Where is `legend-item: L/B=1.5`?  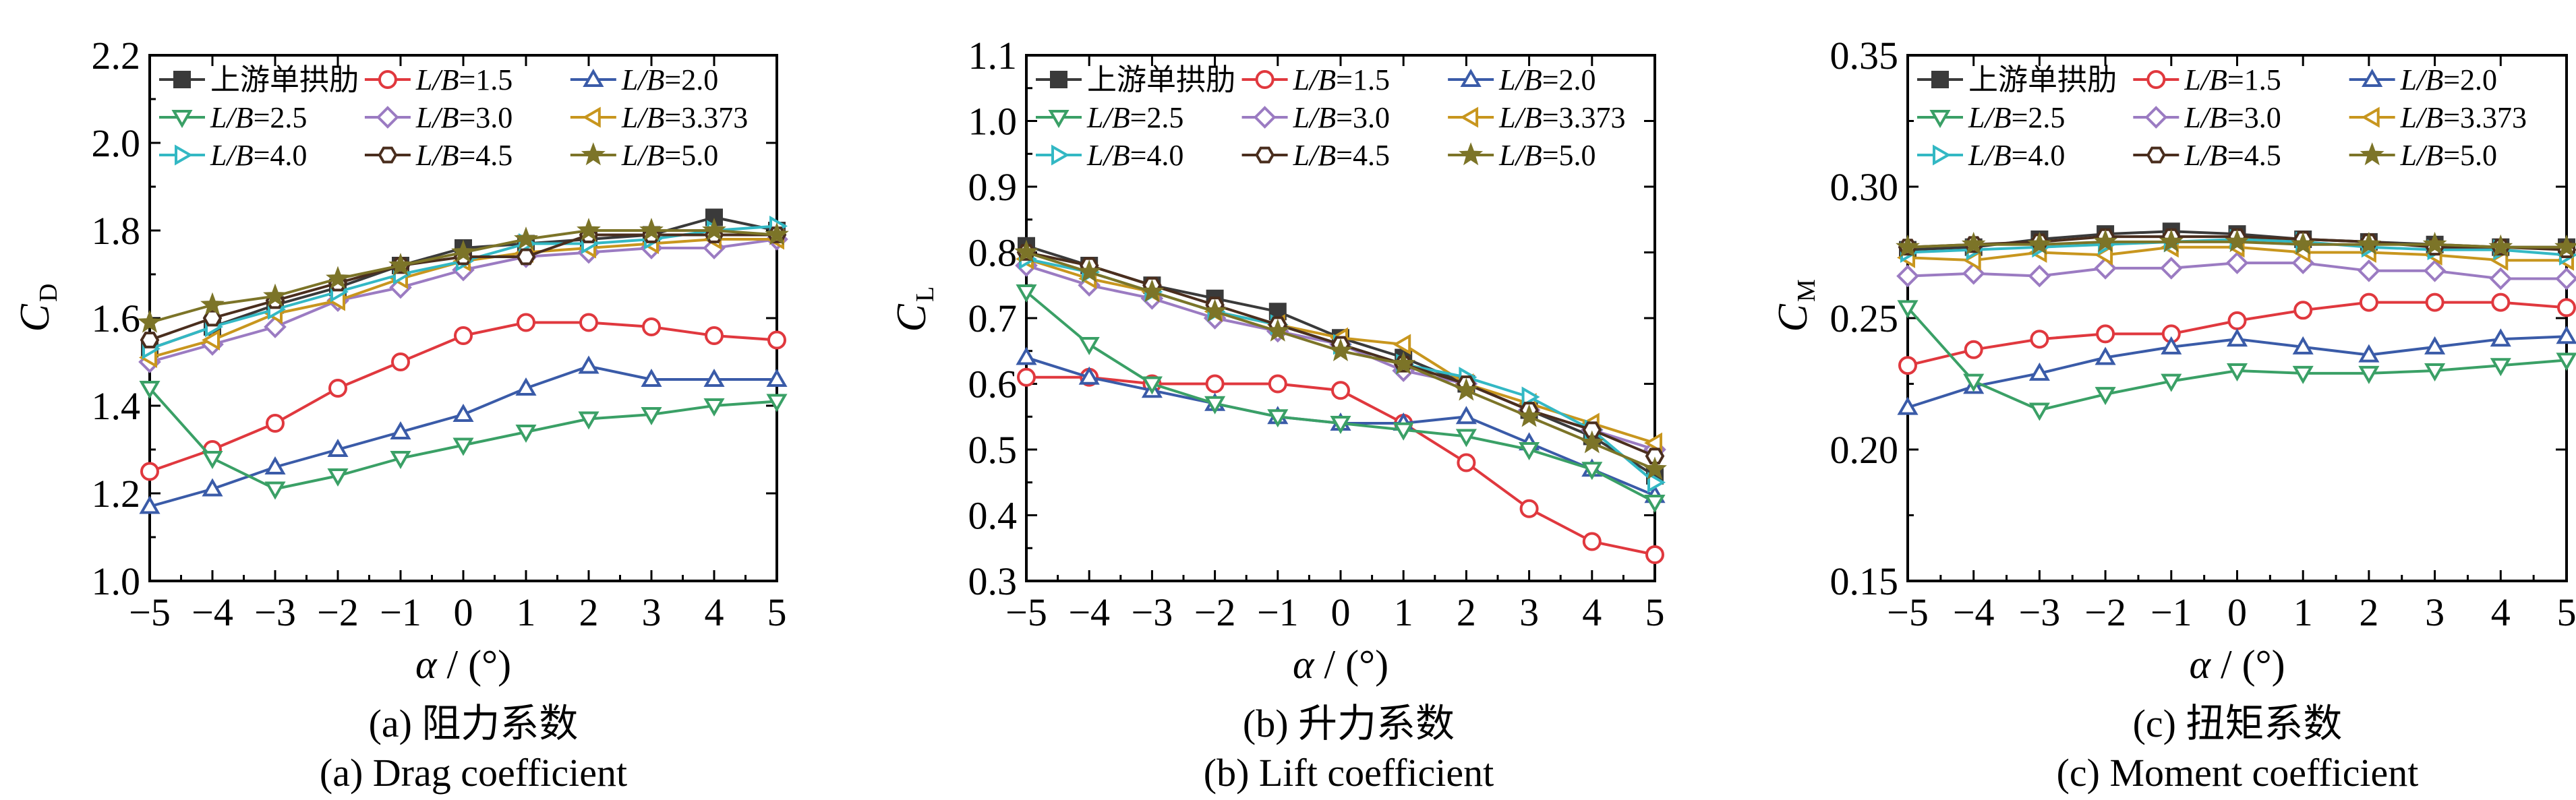 legend-item: L/B=1.5 is located at coordinates (439, 79).